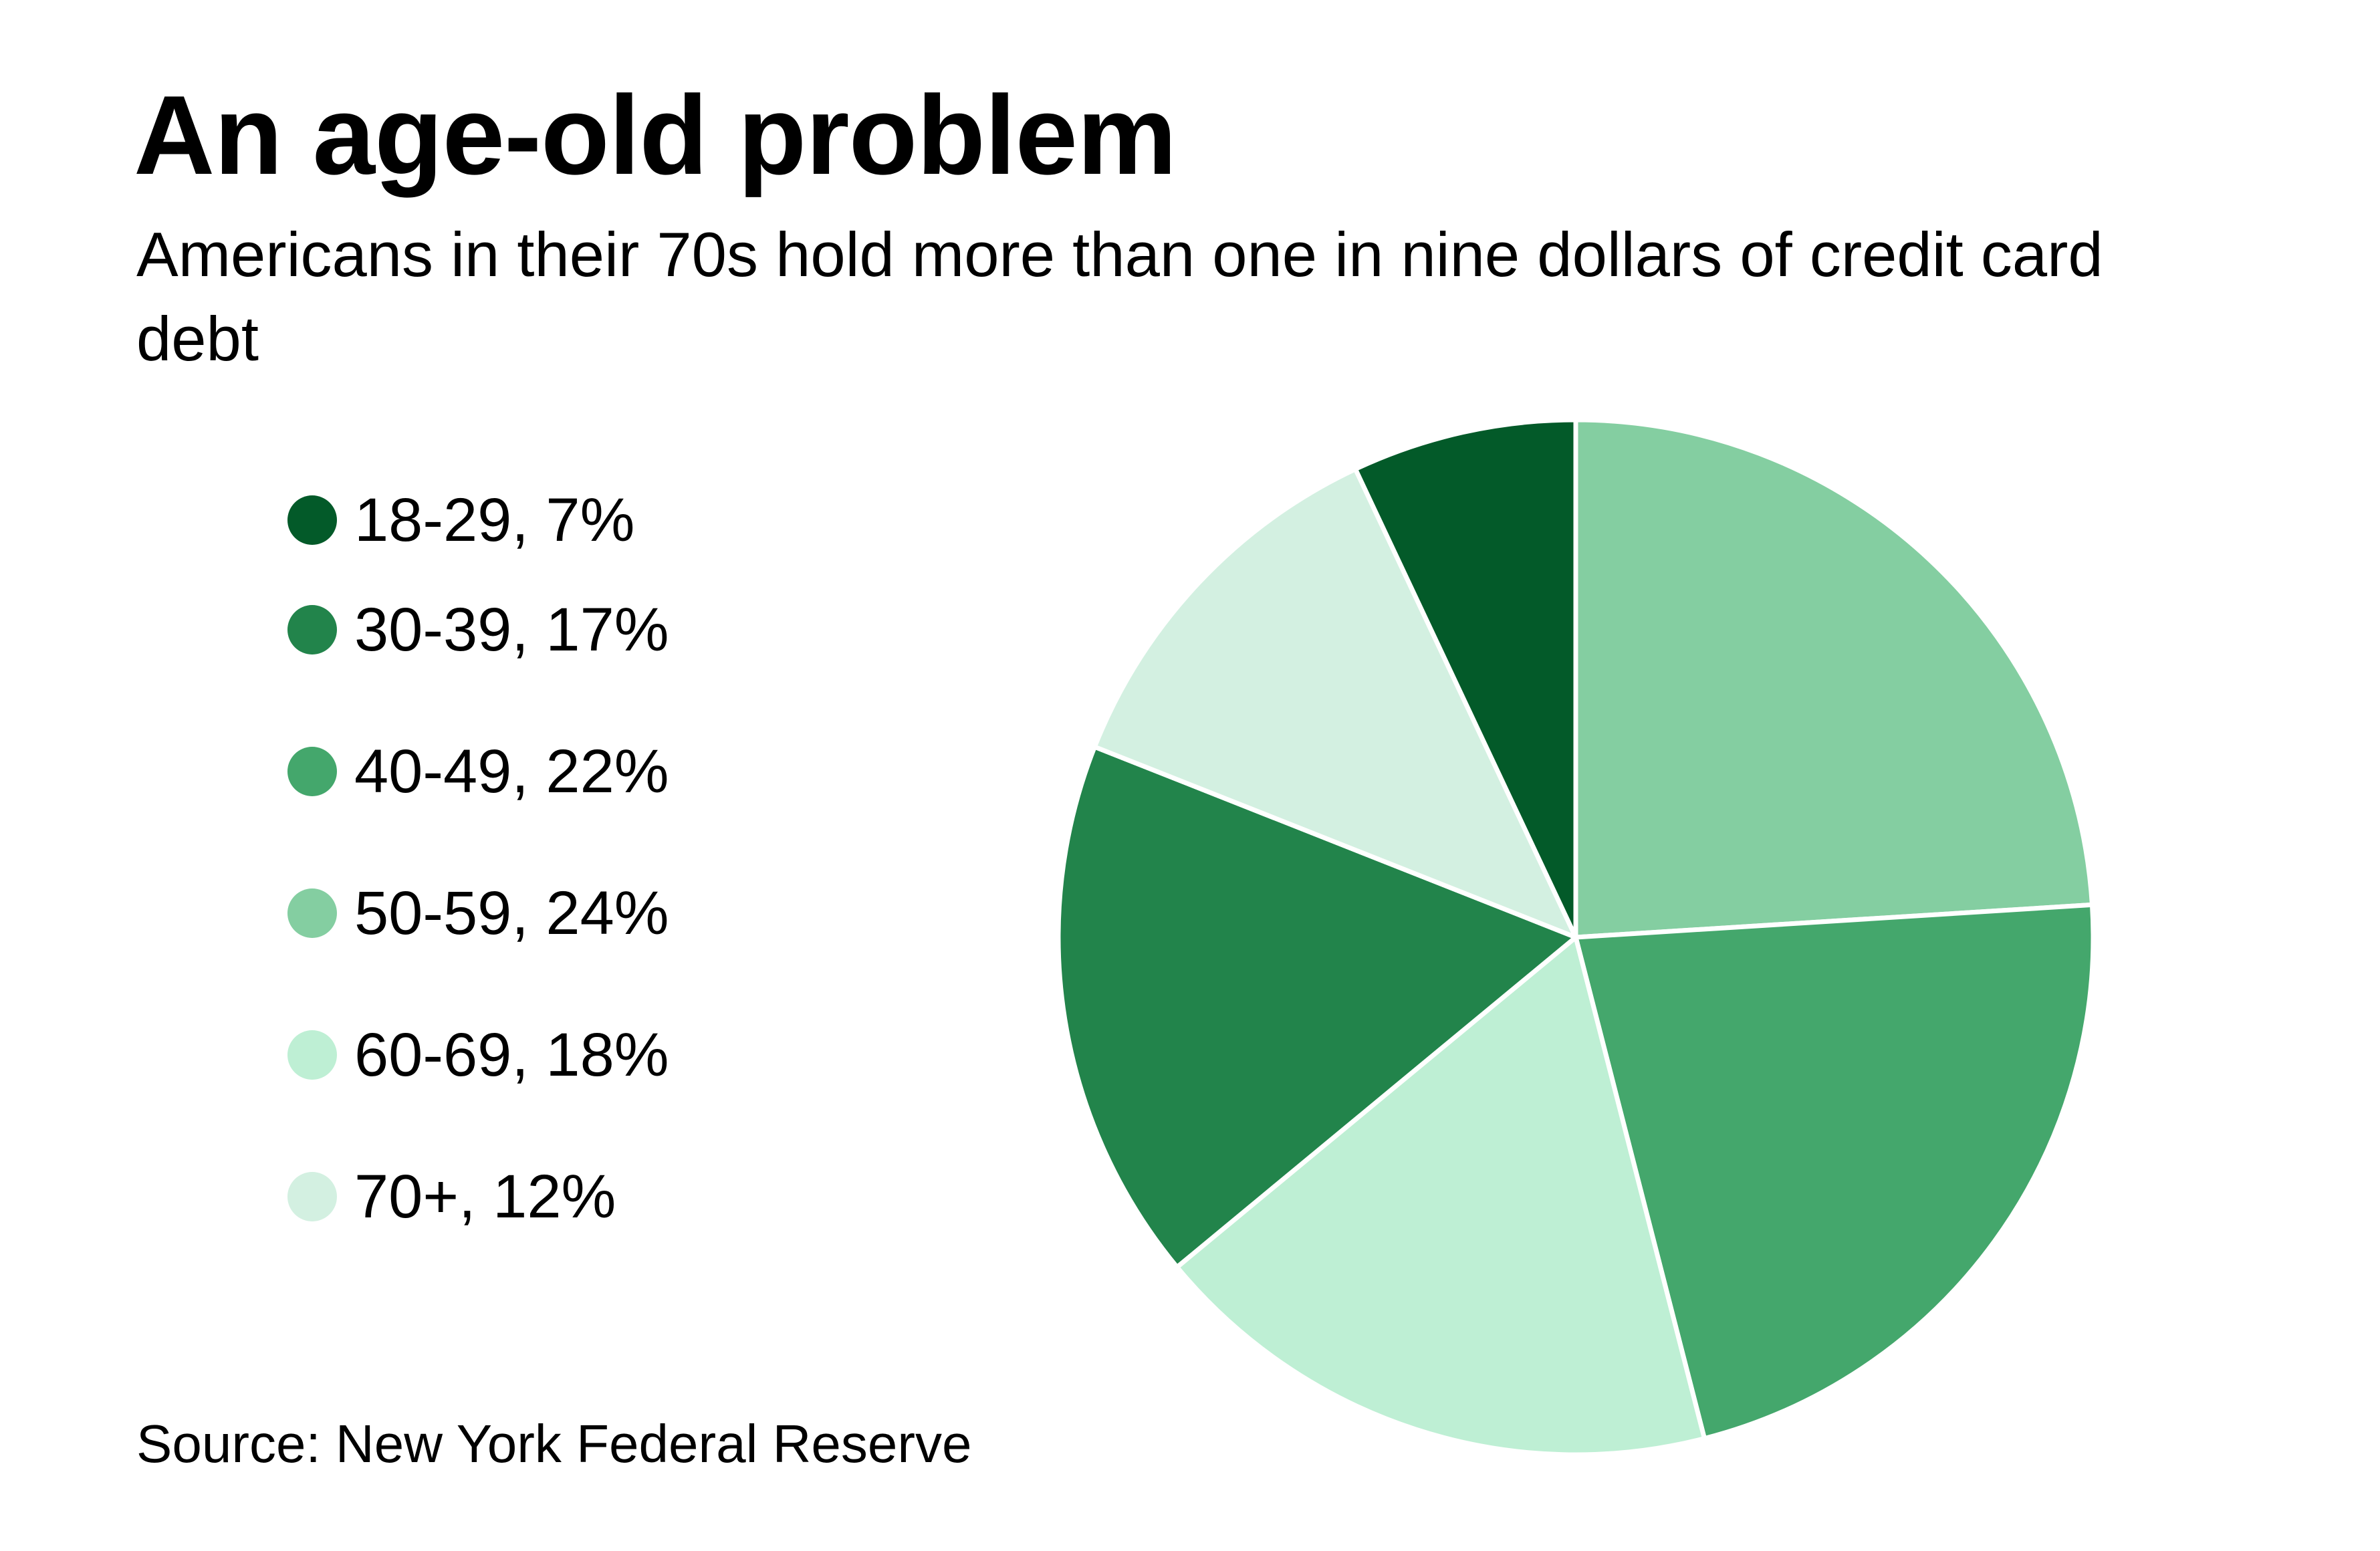 This screenshot has height=1551, width=2380. I want to click on chart-title: An age-old problem, so click(655, 135).